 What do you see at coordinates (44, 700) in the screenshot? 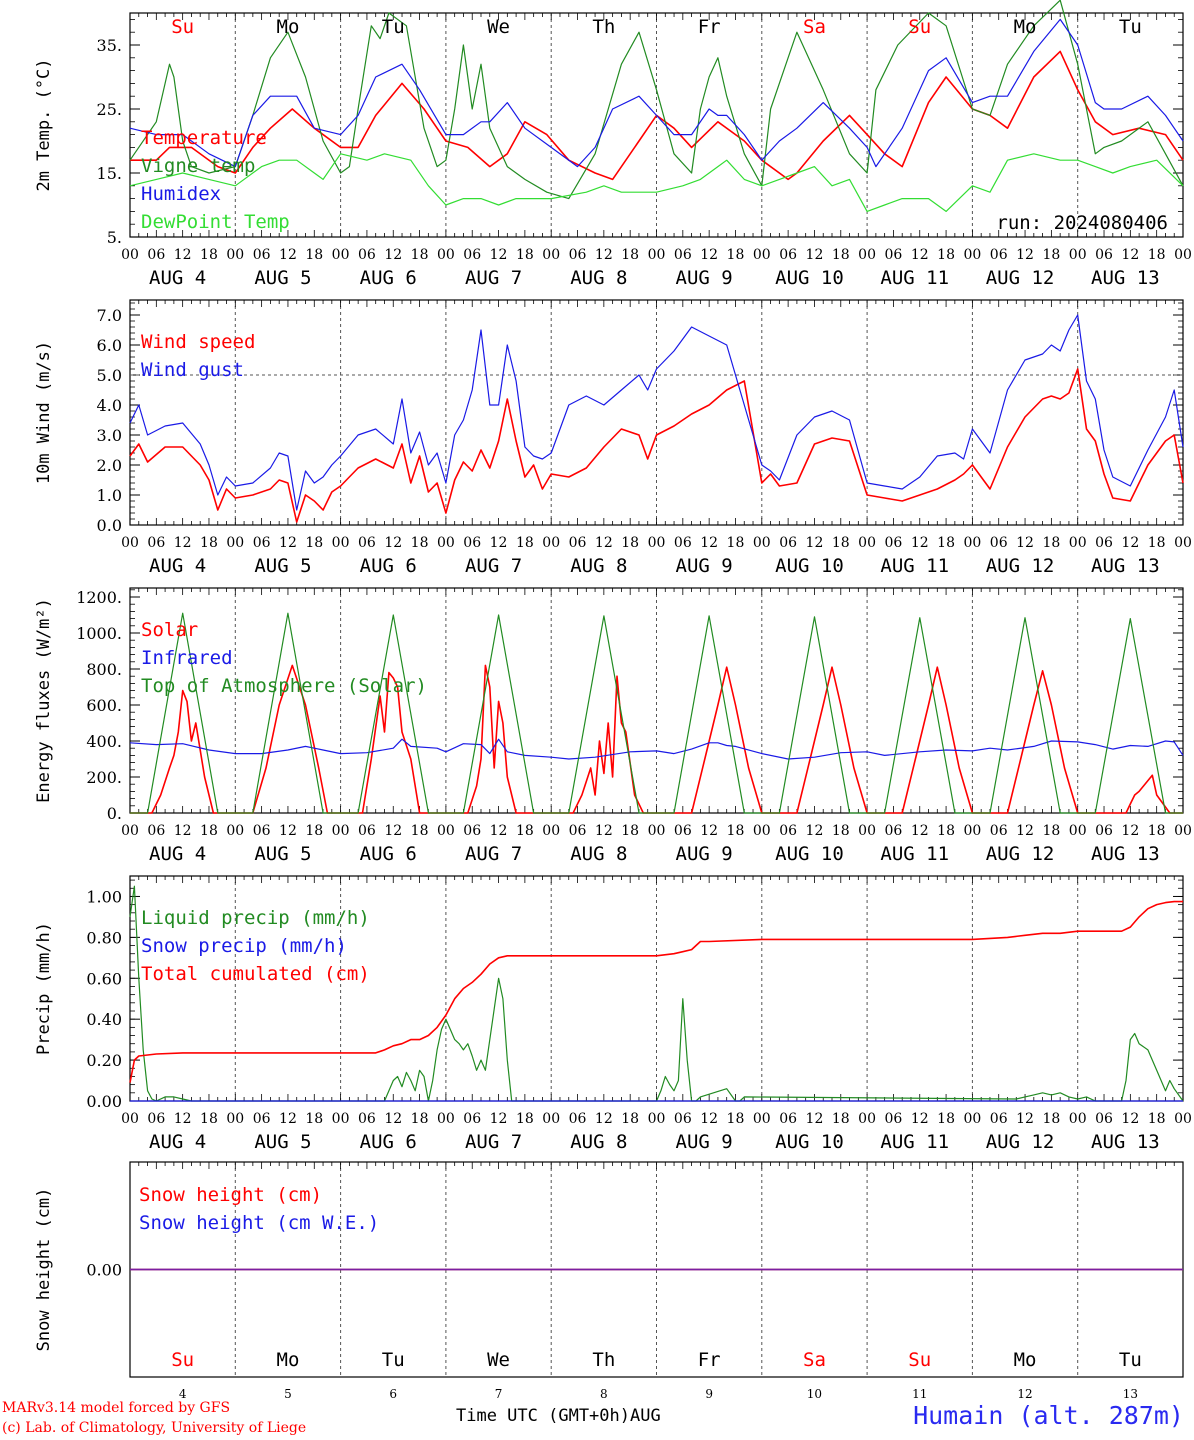
I see `y-axis-label: Energy fluxes (W/m²)` at bounding box center [44, 700].